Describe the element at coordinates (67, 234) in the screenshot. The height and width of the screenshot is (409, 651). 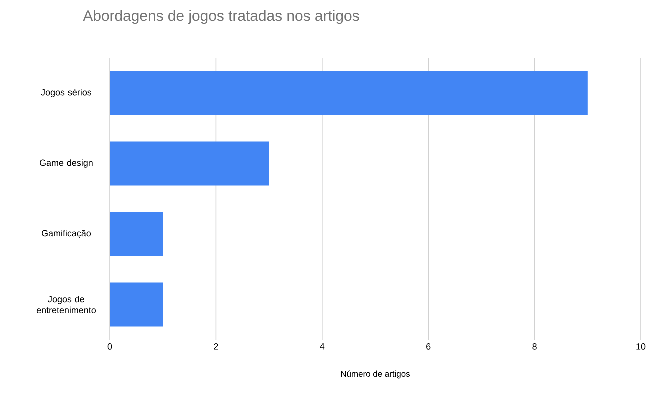
I see `y-tick-label: Gamificação` at that location.